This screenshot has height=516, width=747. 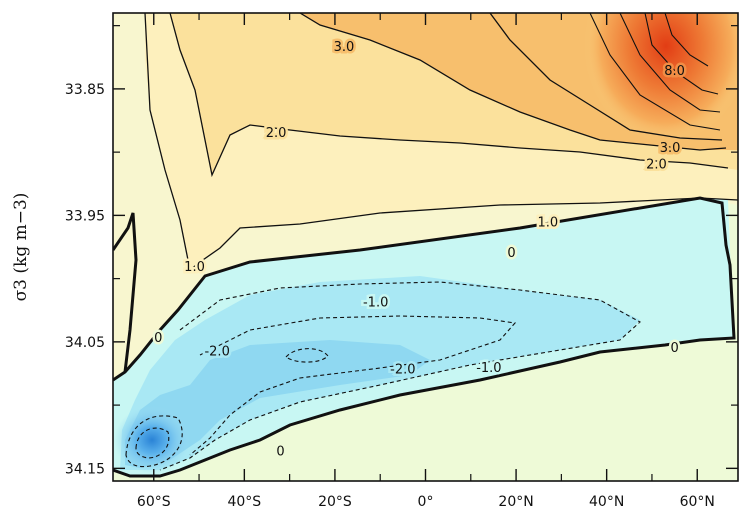 What do you see at coordinates (686, 40) in the screenshot?
I see `contour-line-nine` at bounding box center [686, 40].